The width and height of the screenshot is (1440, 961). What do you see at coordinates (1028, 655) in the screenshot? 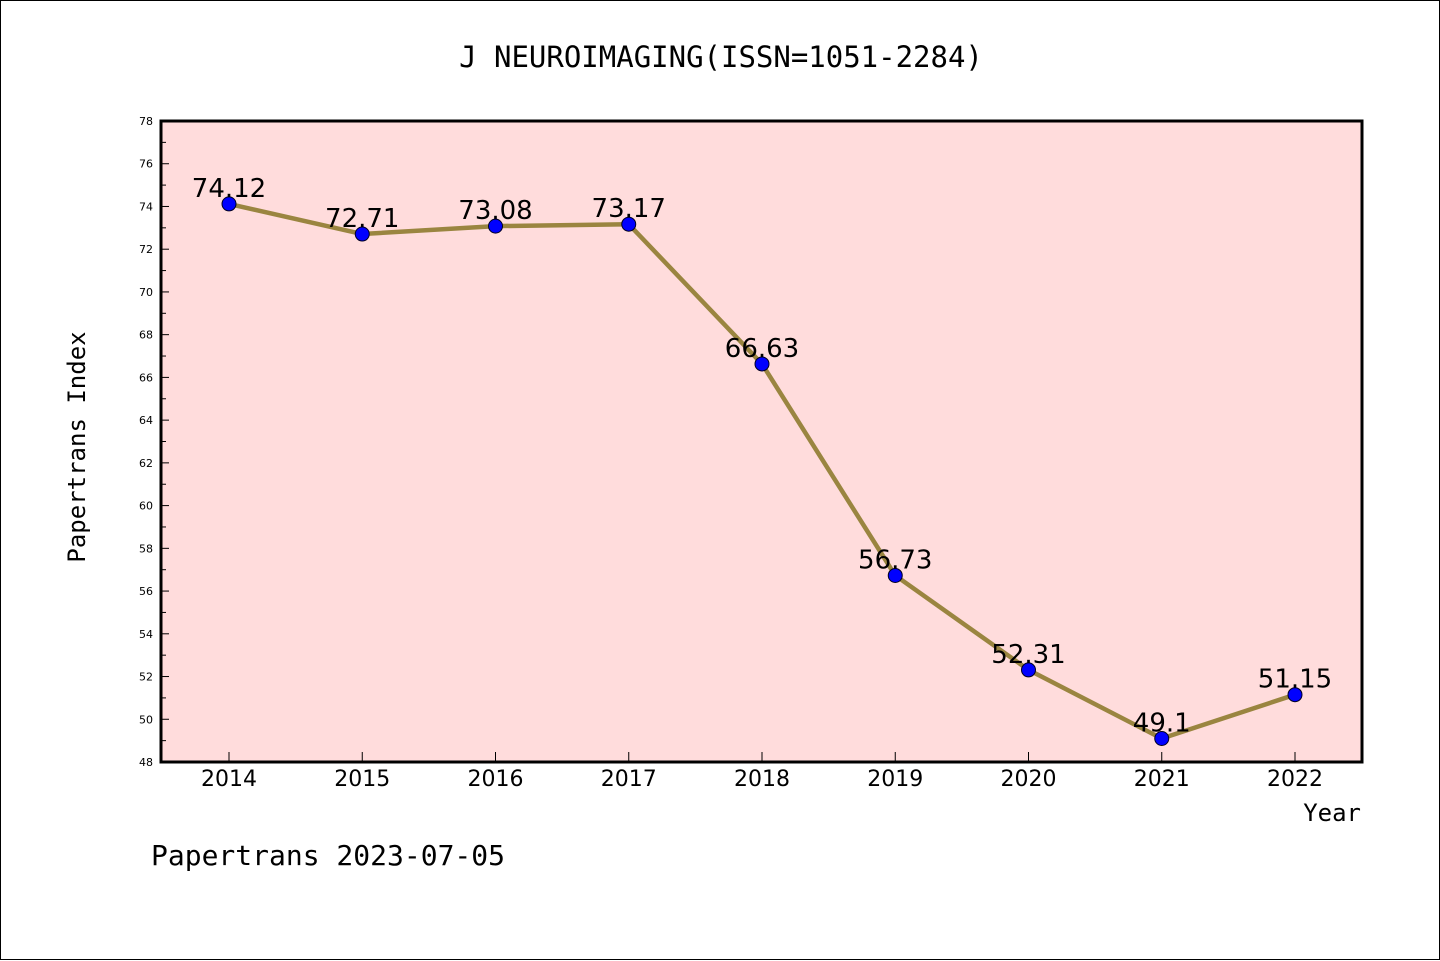
I see `data-label: 52.31` at bounding box center [1028, 655].